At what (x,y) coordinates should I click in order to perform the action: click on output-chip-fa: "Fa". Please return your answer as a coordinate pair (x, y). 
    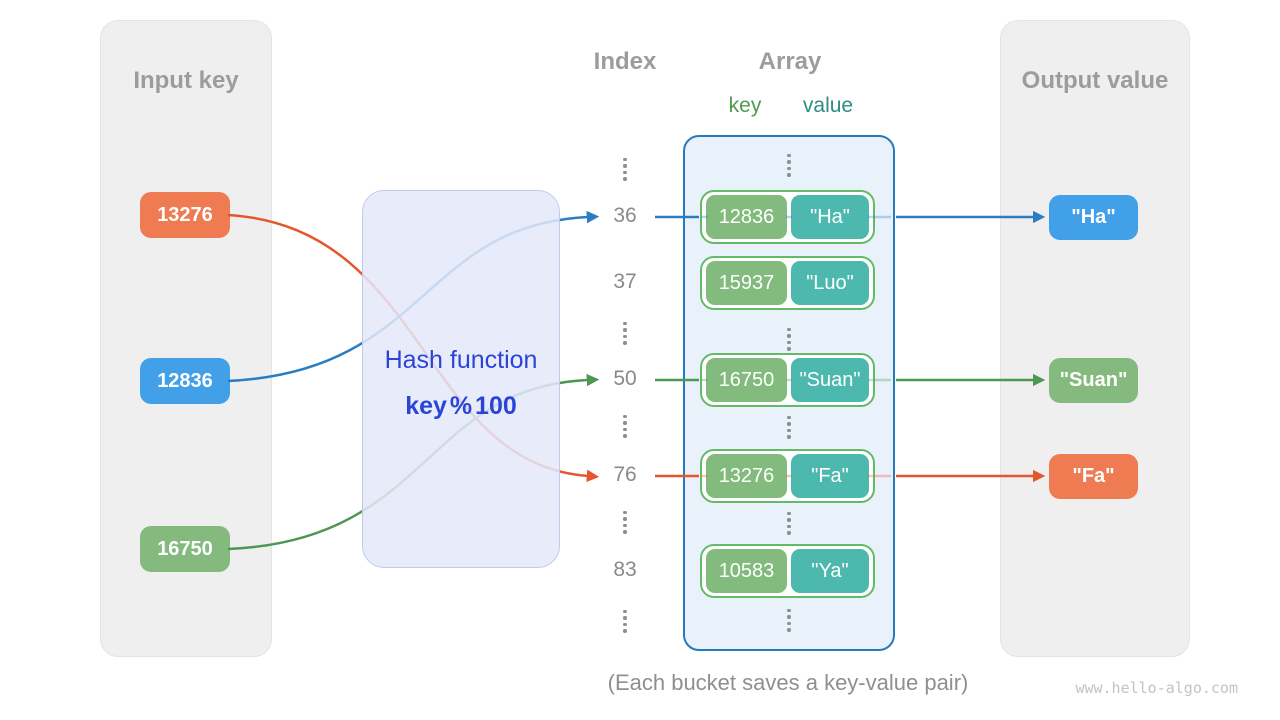
    Looking at the image, I should click on (1093, 476).